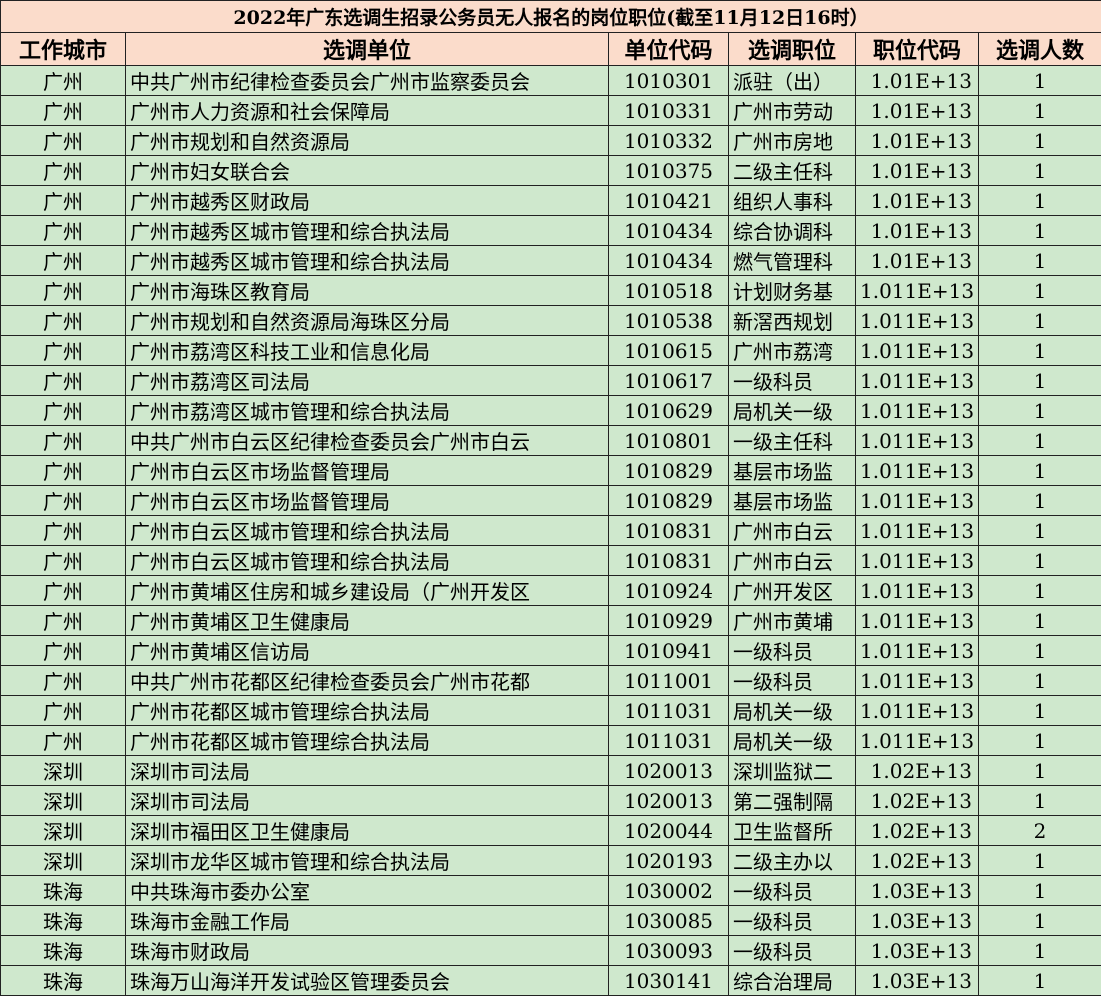  What do you see at coordinates (669, 891) in the screenshot?
I see `cell-unit-code: 1030002` at bounding box center [669, 891].